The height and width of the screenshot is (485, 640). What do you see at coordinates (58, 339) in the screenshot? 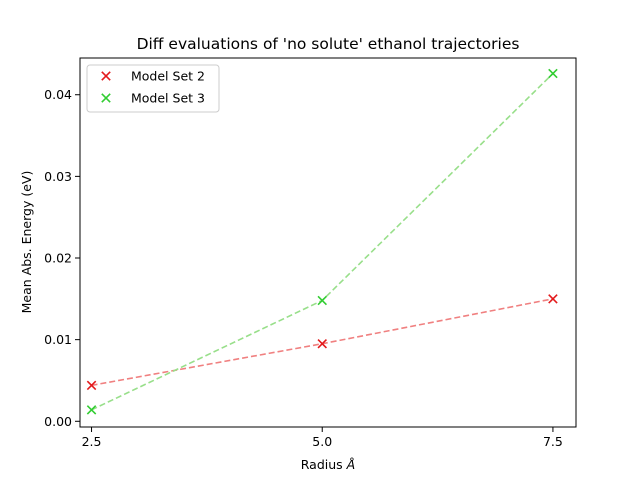
I see `y-tick-label: 0.01` at bounding box center [58, 339].